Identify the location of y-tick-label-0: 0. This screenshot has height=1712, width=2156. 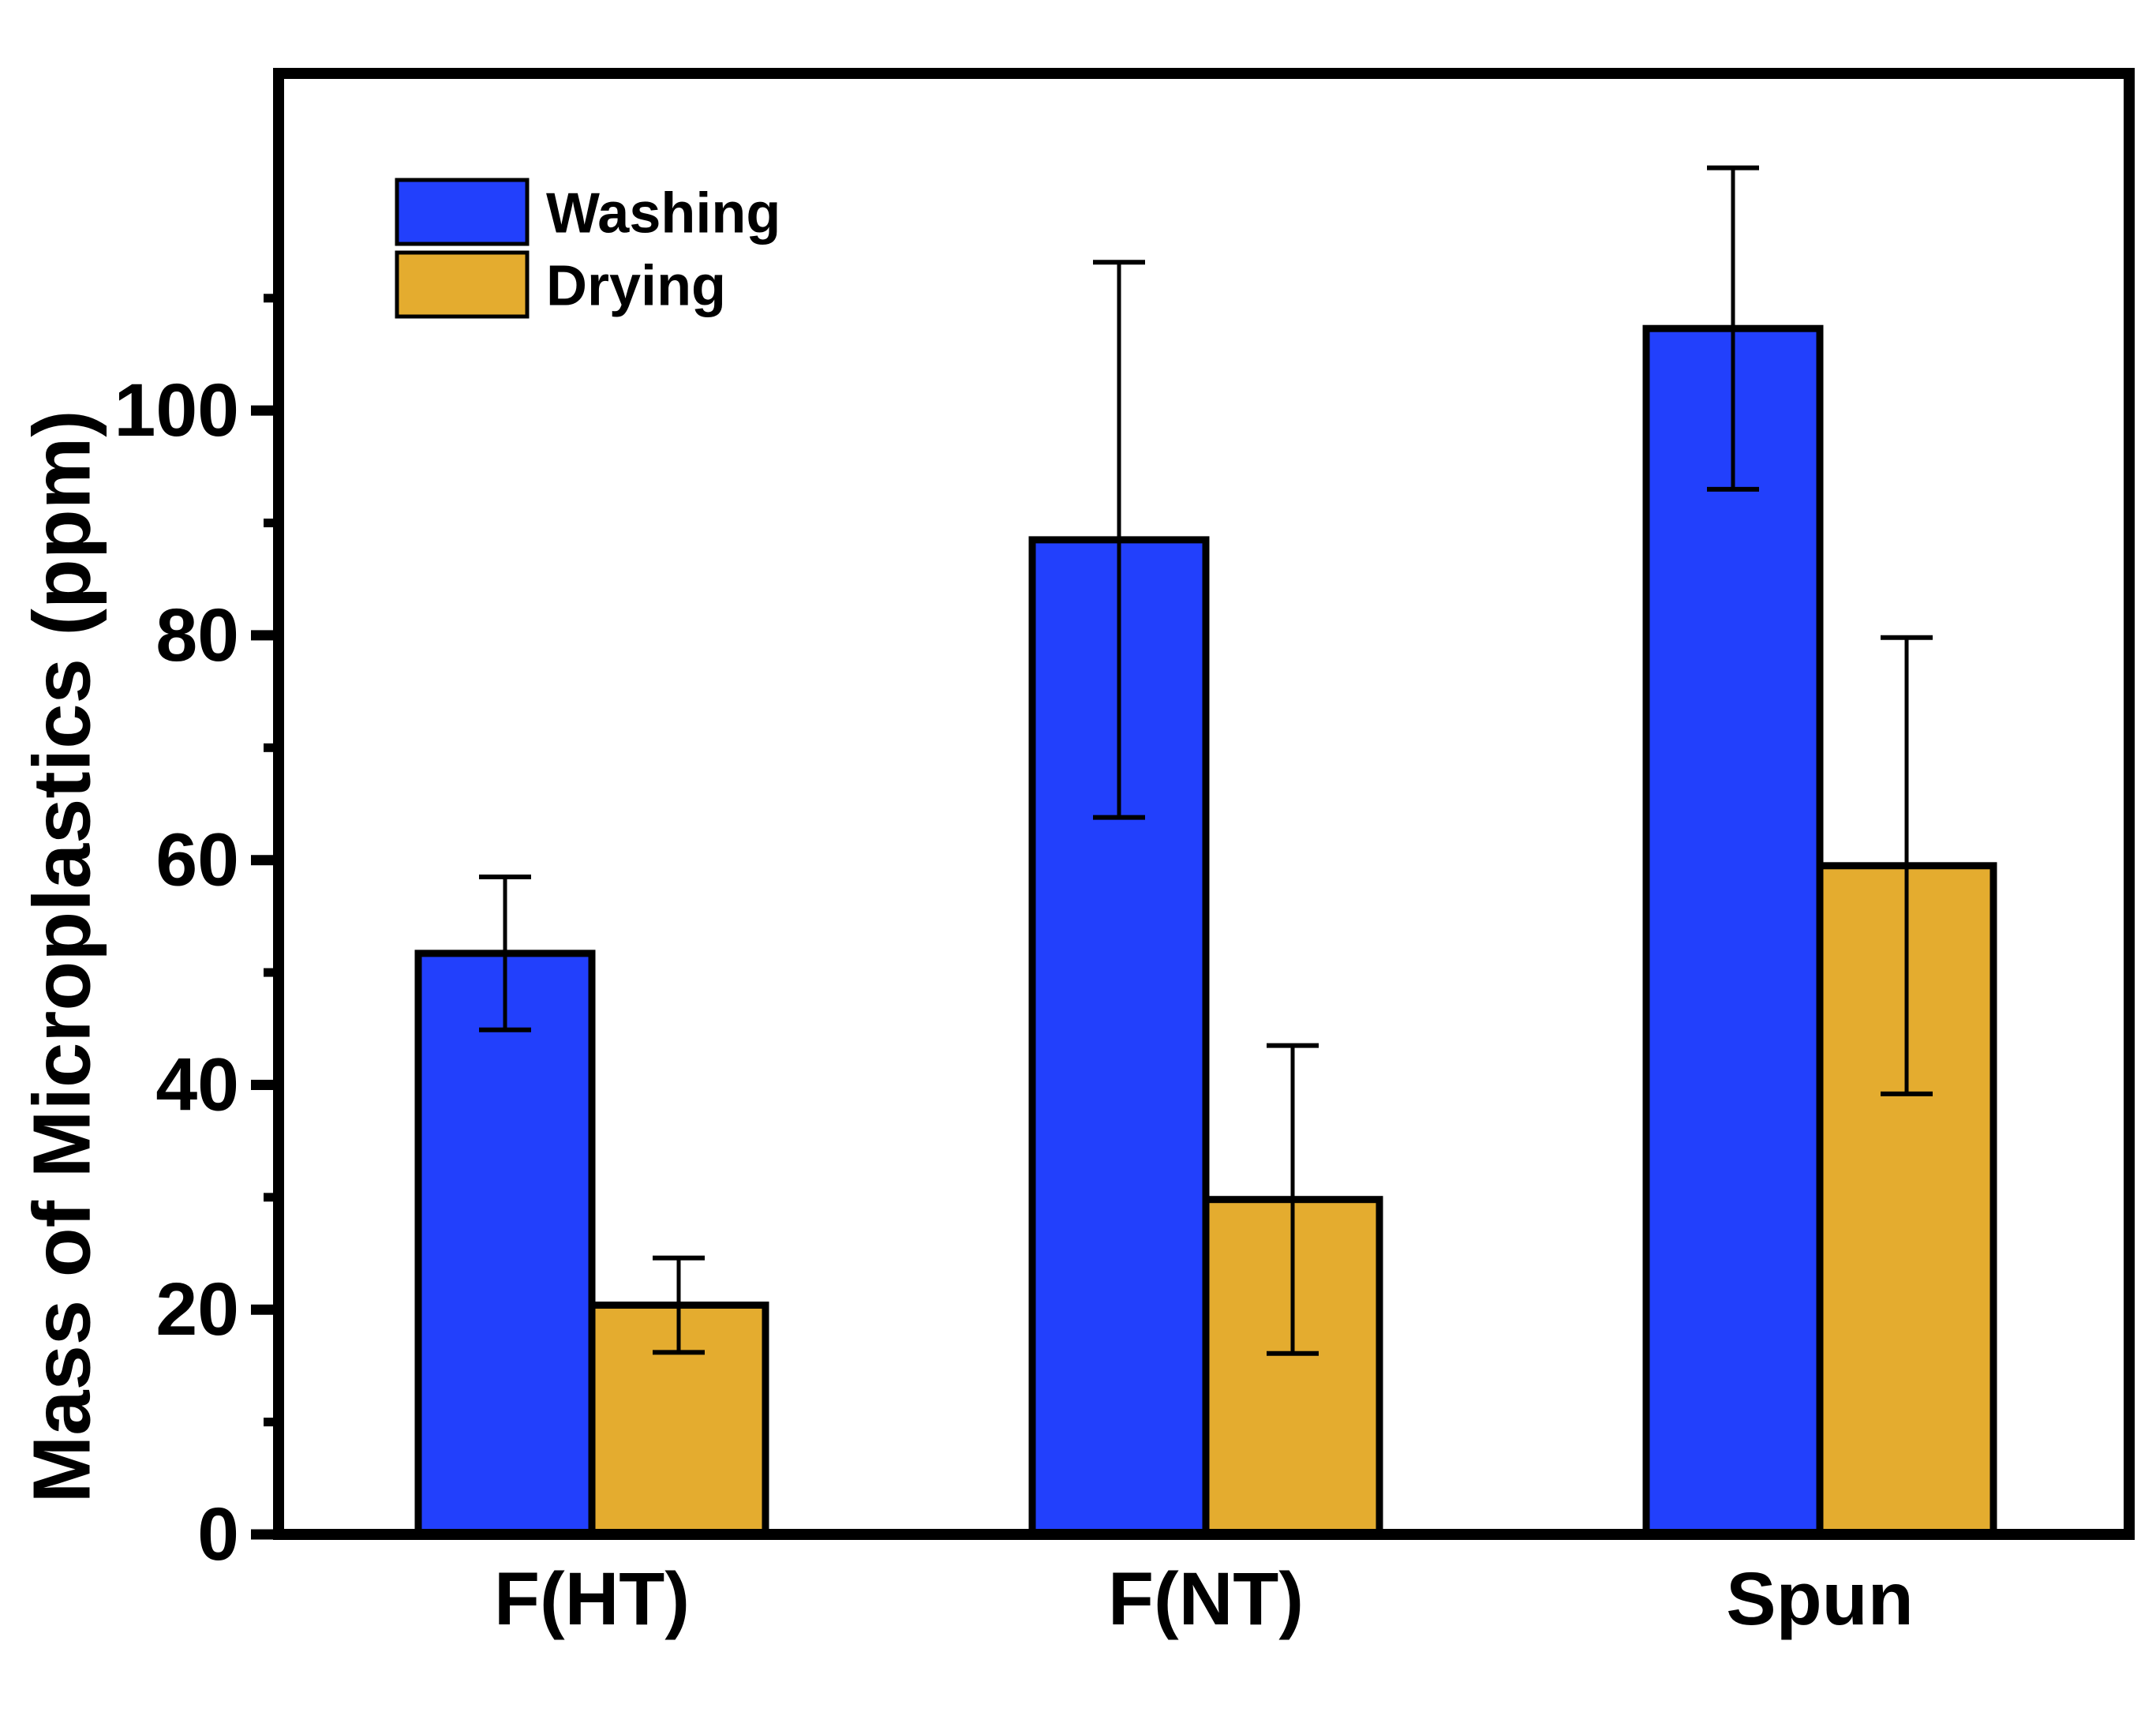
(218, 1534).